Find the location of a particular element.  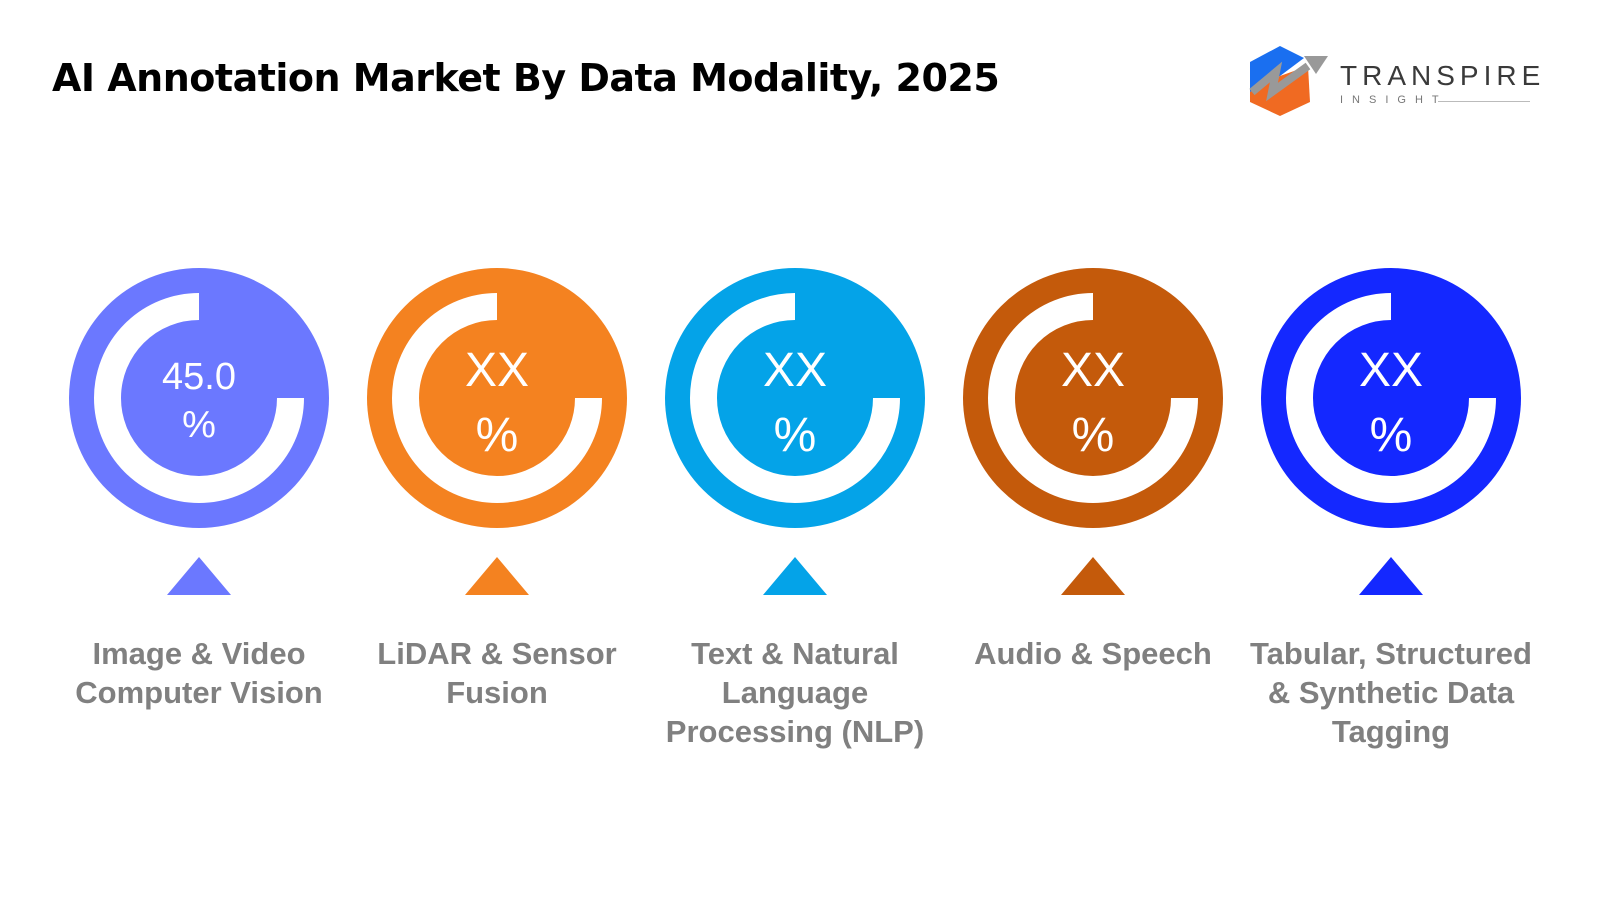

category-label-line: Text & Natural is located at coordinates (795, 653).